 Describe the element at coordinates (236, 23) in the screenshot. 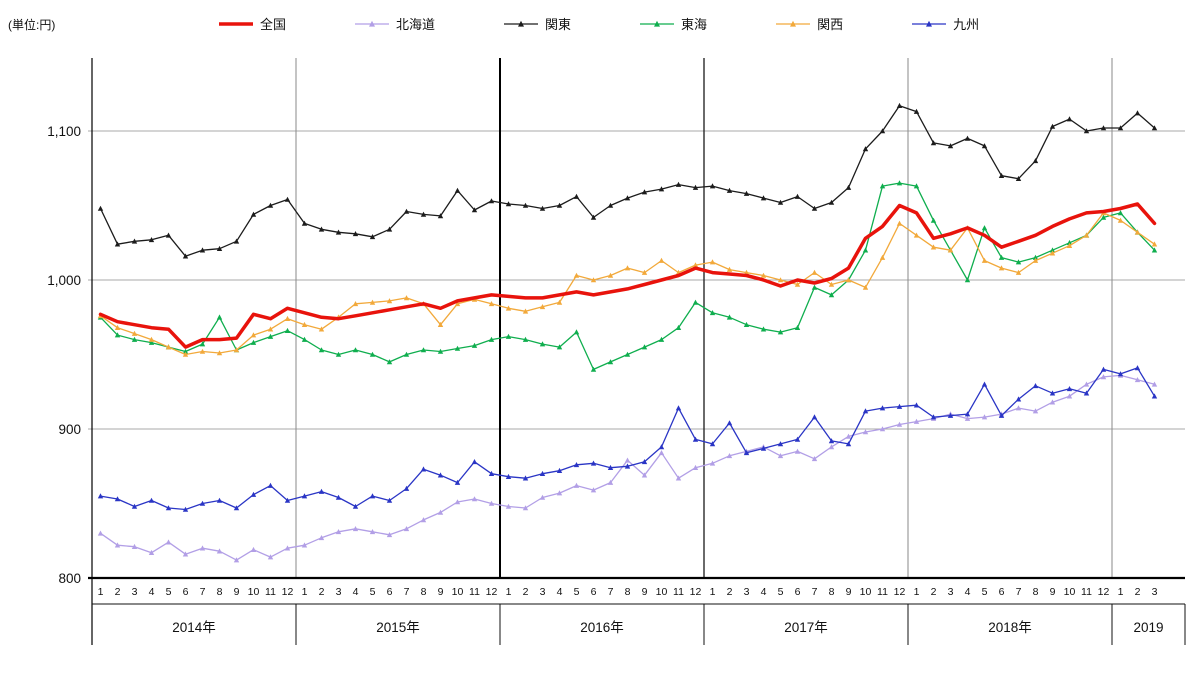

I see `legend-swatch-national-icon` at that location.